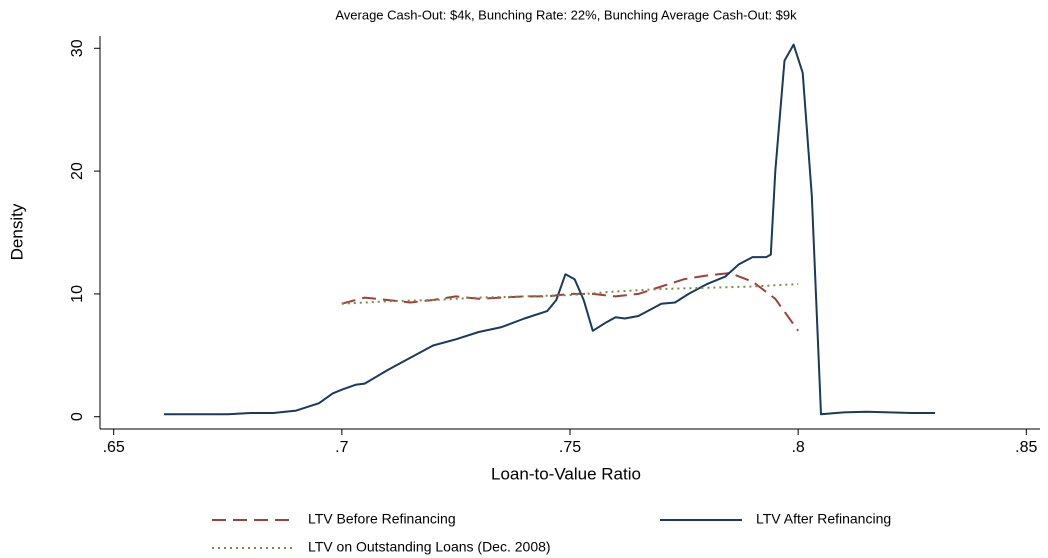 The height and width of the screenshot is (558, 1048). I want to click on x-tick-label: .7, so click(341, 447).